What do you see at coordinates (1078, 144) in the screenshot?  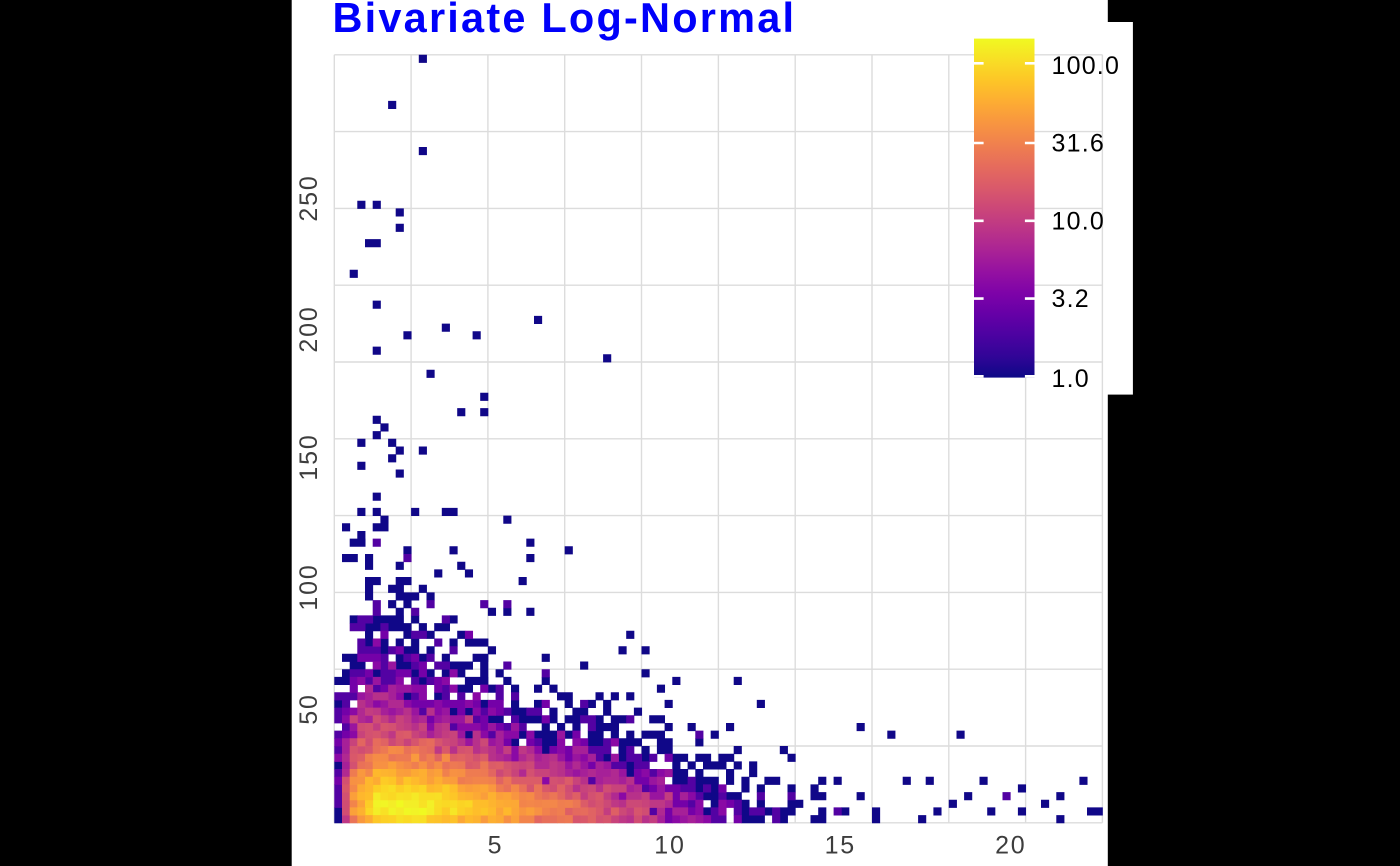 I see `svg-text: 31.6` at bounding box center [1078, 144].